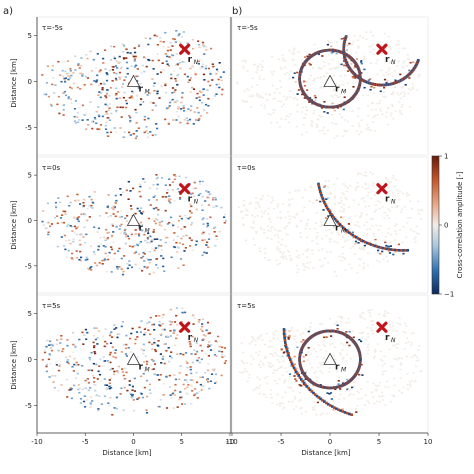  Describe the element at coordinates (190, 200) in the screenshot. I see `station-n-label: r` at that location.